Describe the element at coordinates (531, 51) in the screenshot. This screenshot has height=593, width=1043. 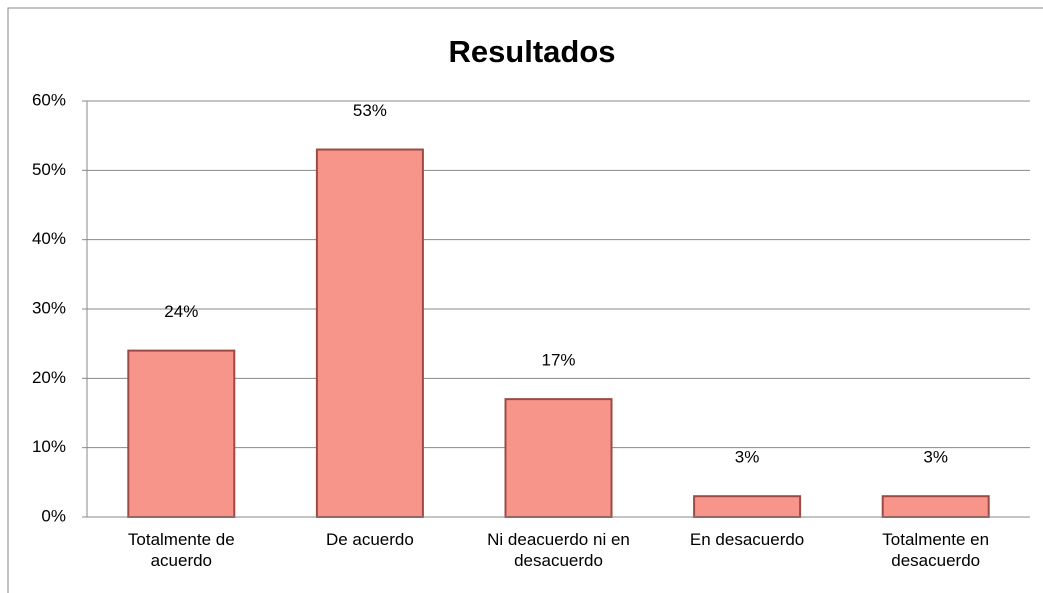
I see `chart-title: Resultados` at that location.